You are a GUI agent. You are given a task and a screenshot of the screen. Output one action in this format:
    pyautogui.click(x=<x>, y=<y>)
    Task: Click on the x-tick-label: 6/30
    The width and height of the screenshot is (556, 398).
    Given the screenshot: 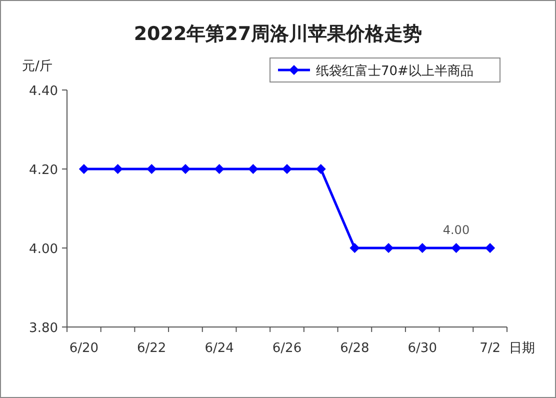 What is the action you would take?
    pyautogui.click(x=422, y=348)
    